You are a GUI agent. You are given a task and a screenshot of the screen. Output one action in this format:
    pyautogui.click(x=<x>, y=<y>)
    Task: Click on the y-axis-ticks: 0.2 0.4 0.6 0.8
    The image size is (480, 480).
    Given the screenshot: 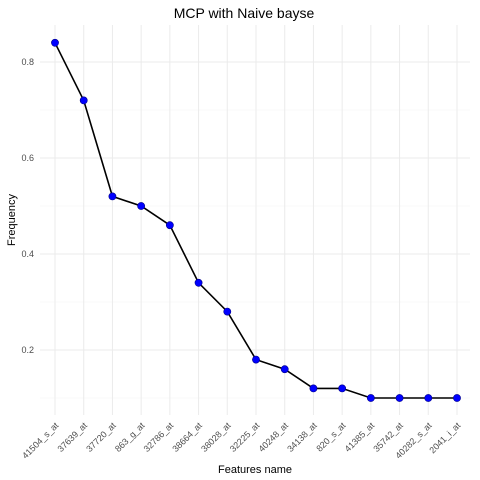 What is the action you would take?
    pyautogui.click(x=27, y=206)
    